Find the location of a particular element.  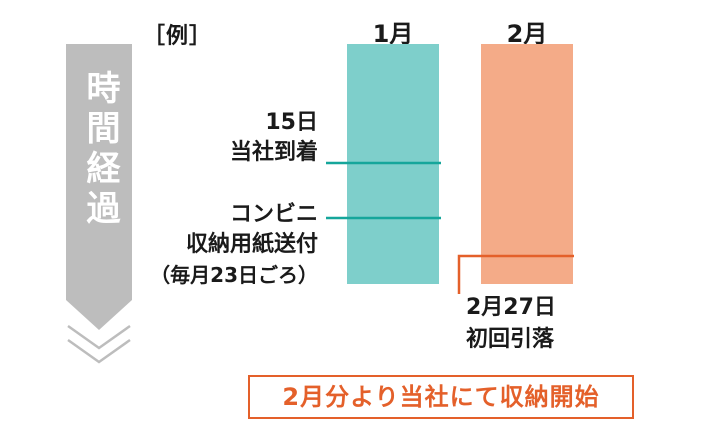

event-slip-line2: 収納用紙送付 is located at coordinates (251, 244).